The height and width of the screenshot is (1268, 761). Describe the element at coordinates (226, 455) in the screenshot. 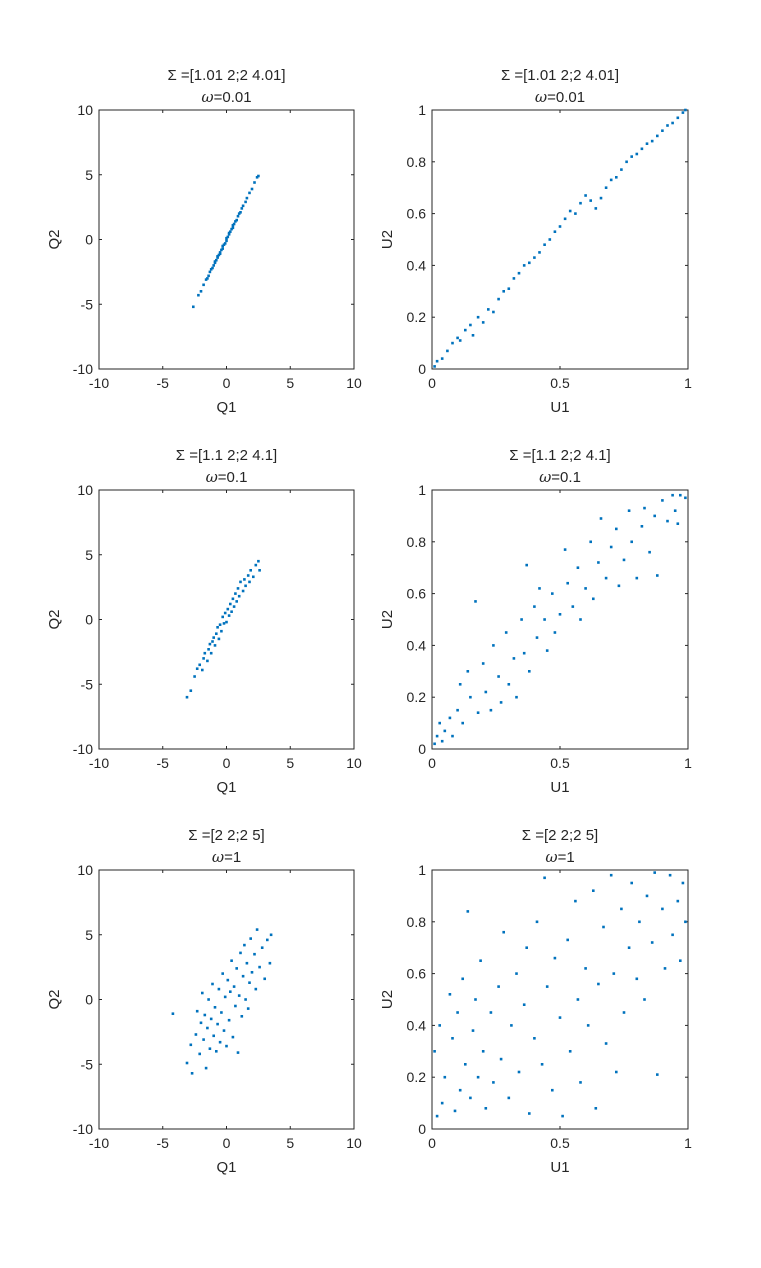

I see `chart-title: Σ =[1.1 2;2 4.1]` at that location.